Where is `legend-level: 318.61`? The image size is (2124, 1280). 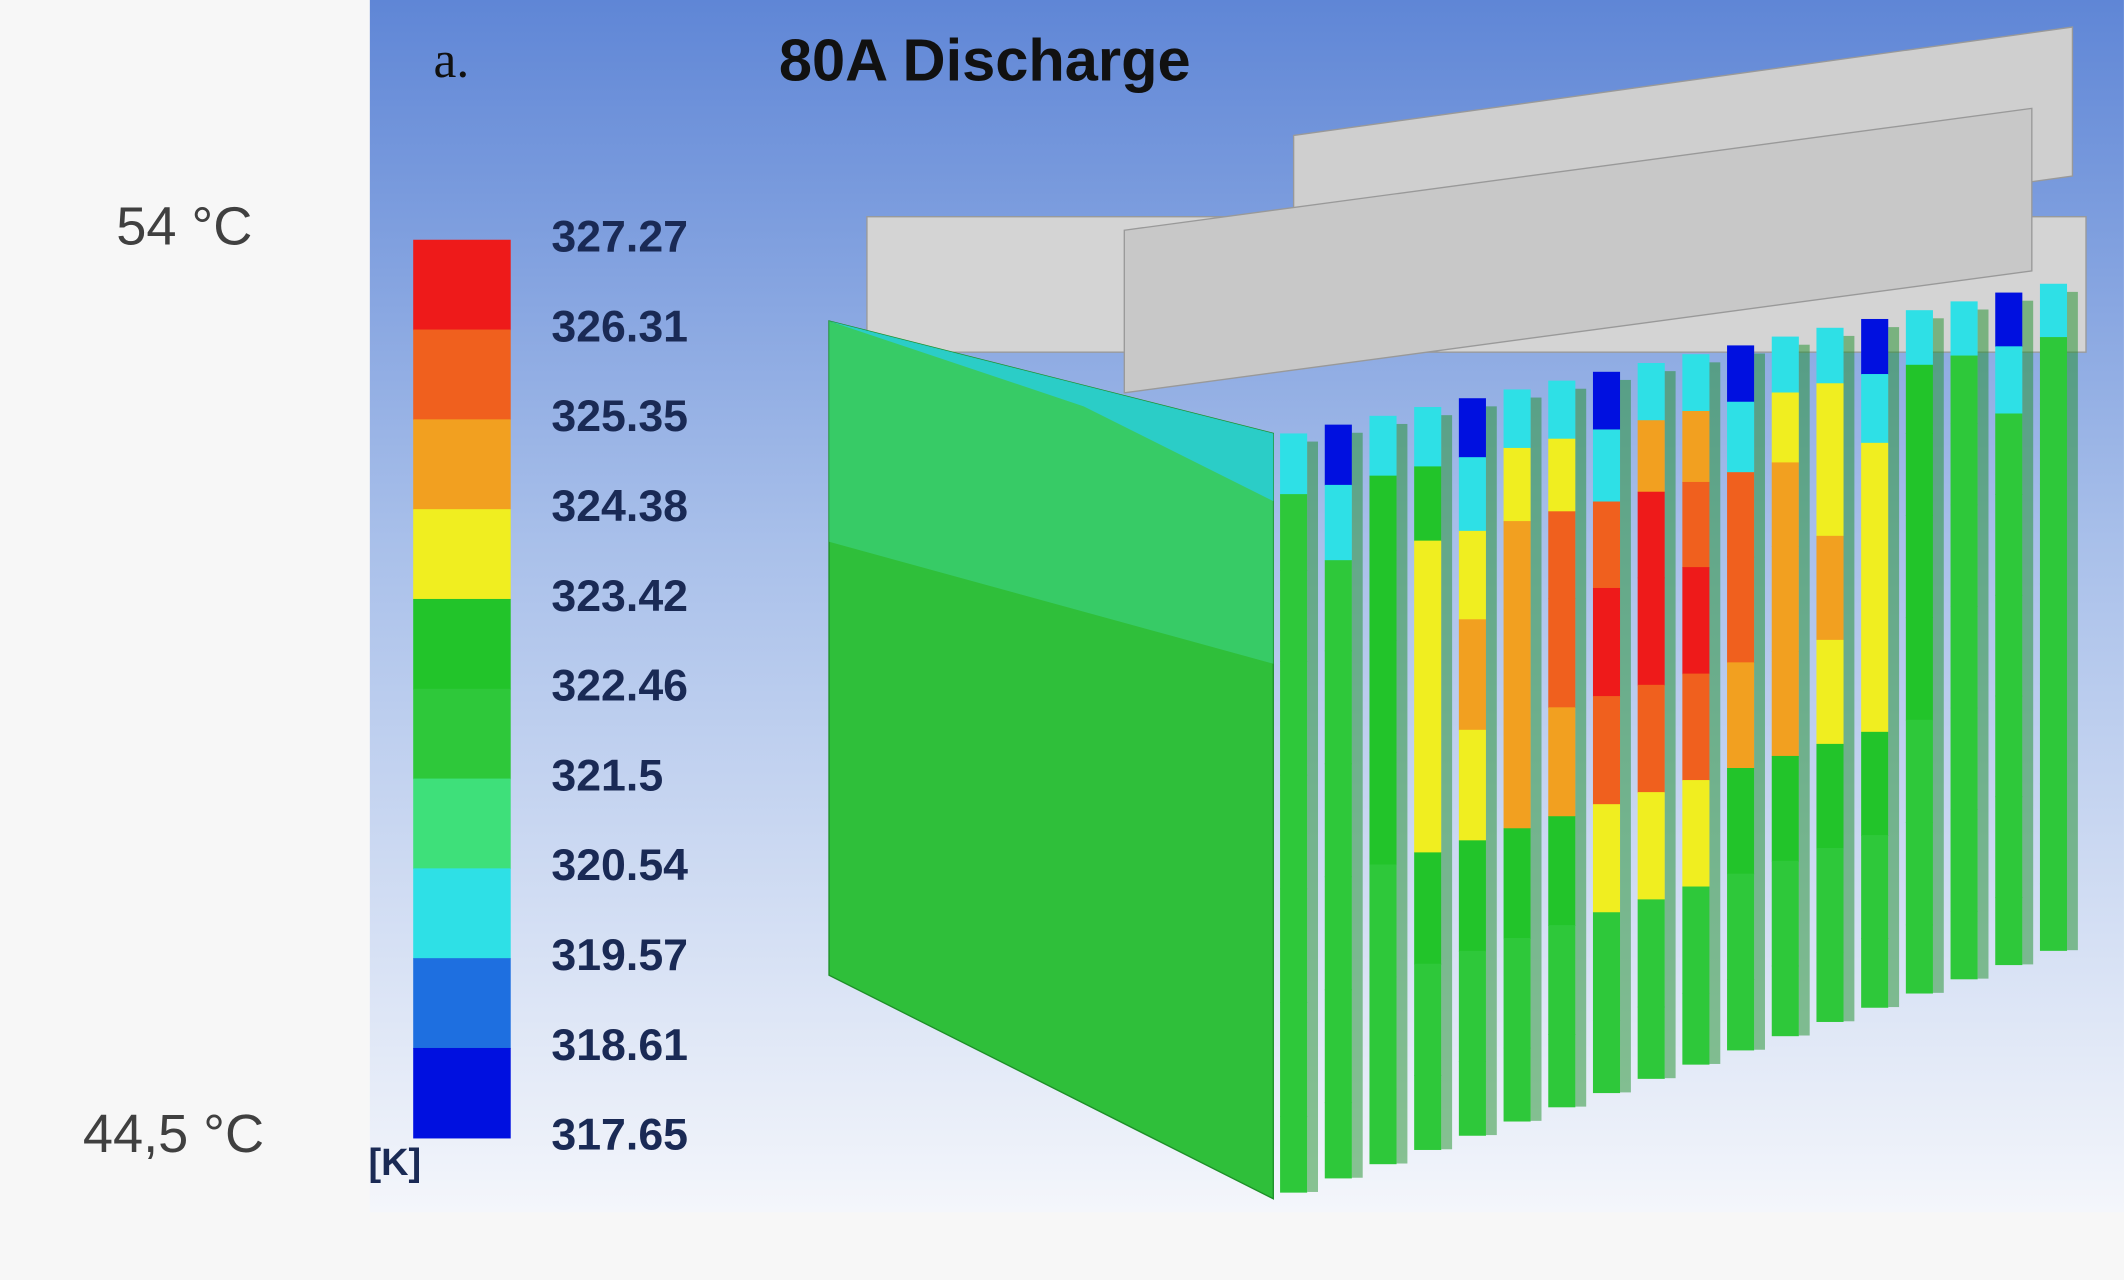 legend-level: 318.61 is located at coordinates (619, 1045).